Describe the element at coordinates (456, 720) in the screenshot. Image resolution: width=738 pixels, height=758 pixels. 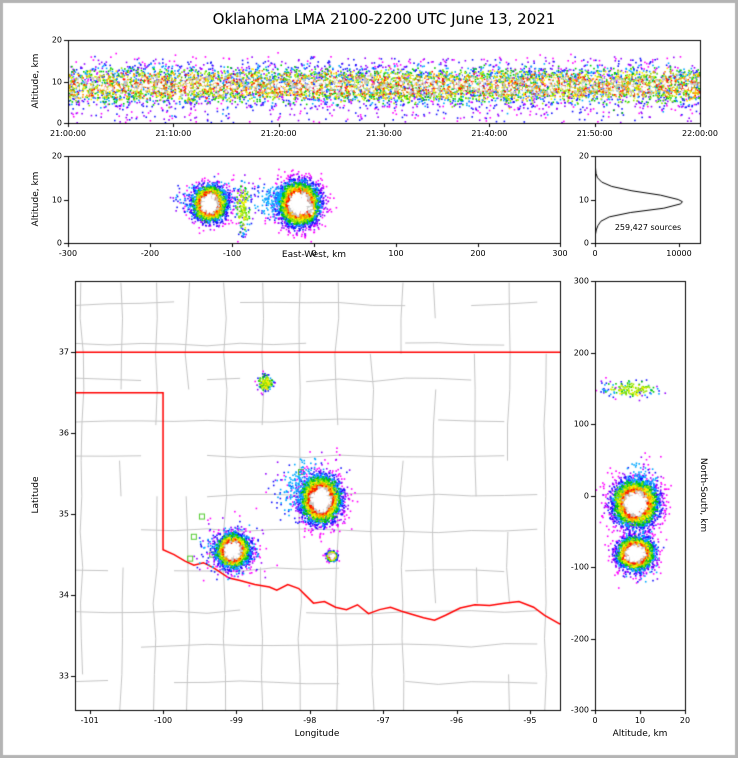
I see `tick-label: -96` at that location.